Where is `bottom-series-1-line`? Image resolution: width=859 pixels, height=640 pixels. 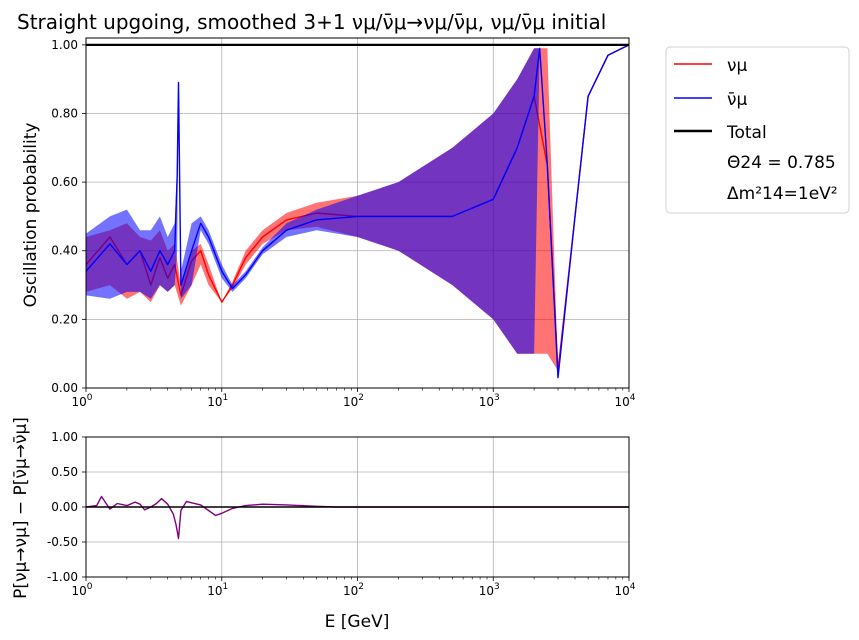 bottom-series-1-line is located at coordinates (357, 517).